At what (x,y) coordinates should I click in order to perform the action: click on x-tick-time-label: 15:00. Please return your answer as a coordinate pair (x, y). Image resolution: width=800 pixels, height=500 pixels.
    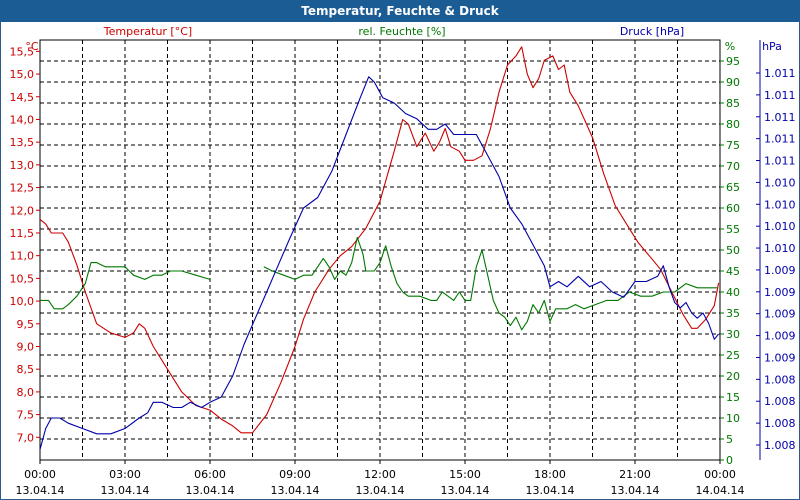
    Looking at the image, I should click on (465, 474).